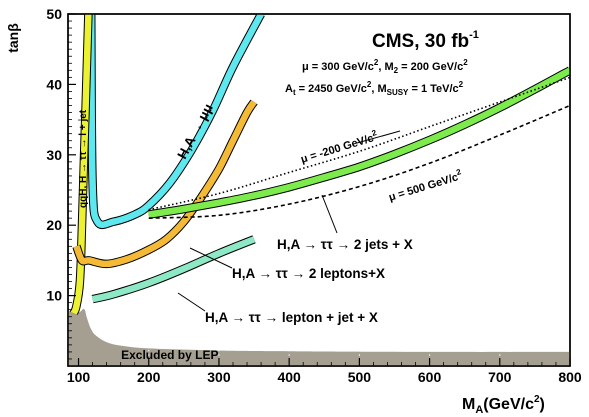  I want to click on x-tick-label: 600, so click(430, 377).